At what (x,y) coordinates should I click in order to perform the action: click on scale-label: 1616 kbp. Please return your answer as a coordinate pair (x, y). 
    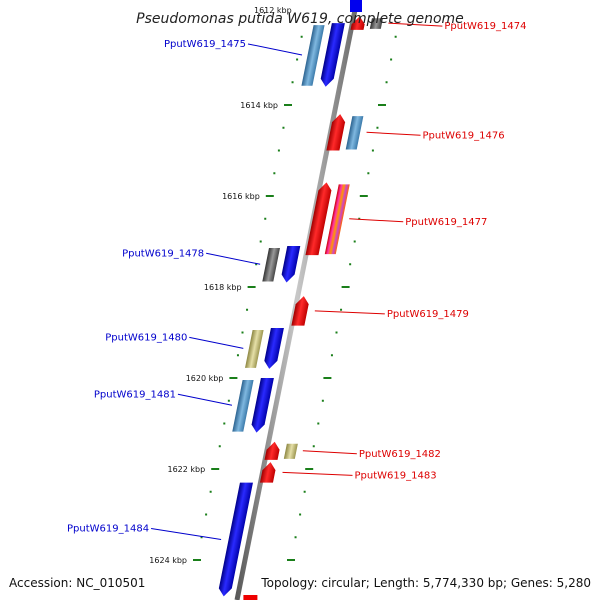
    Looking at the image, I should click on (241, 196).